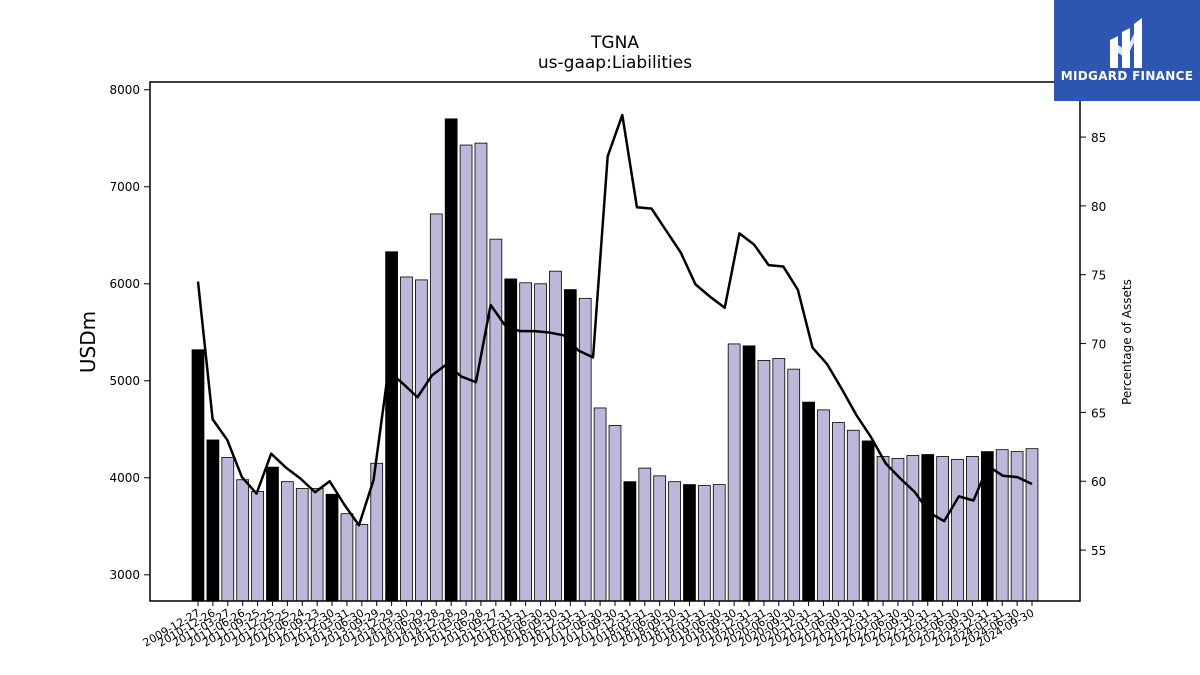 The width and height of the screenshot is (1200, 675). Describe the element at coordinates (615, 63) in the screenshot. I see `chart-subtitle: us-gaap:Liabilities` at that location.